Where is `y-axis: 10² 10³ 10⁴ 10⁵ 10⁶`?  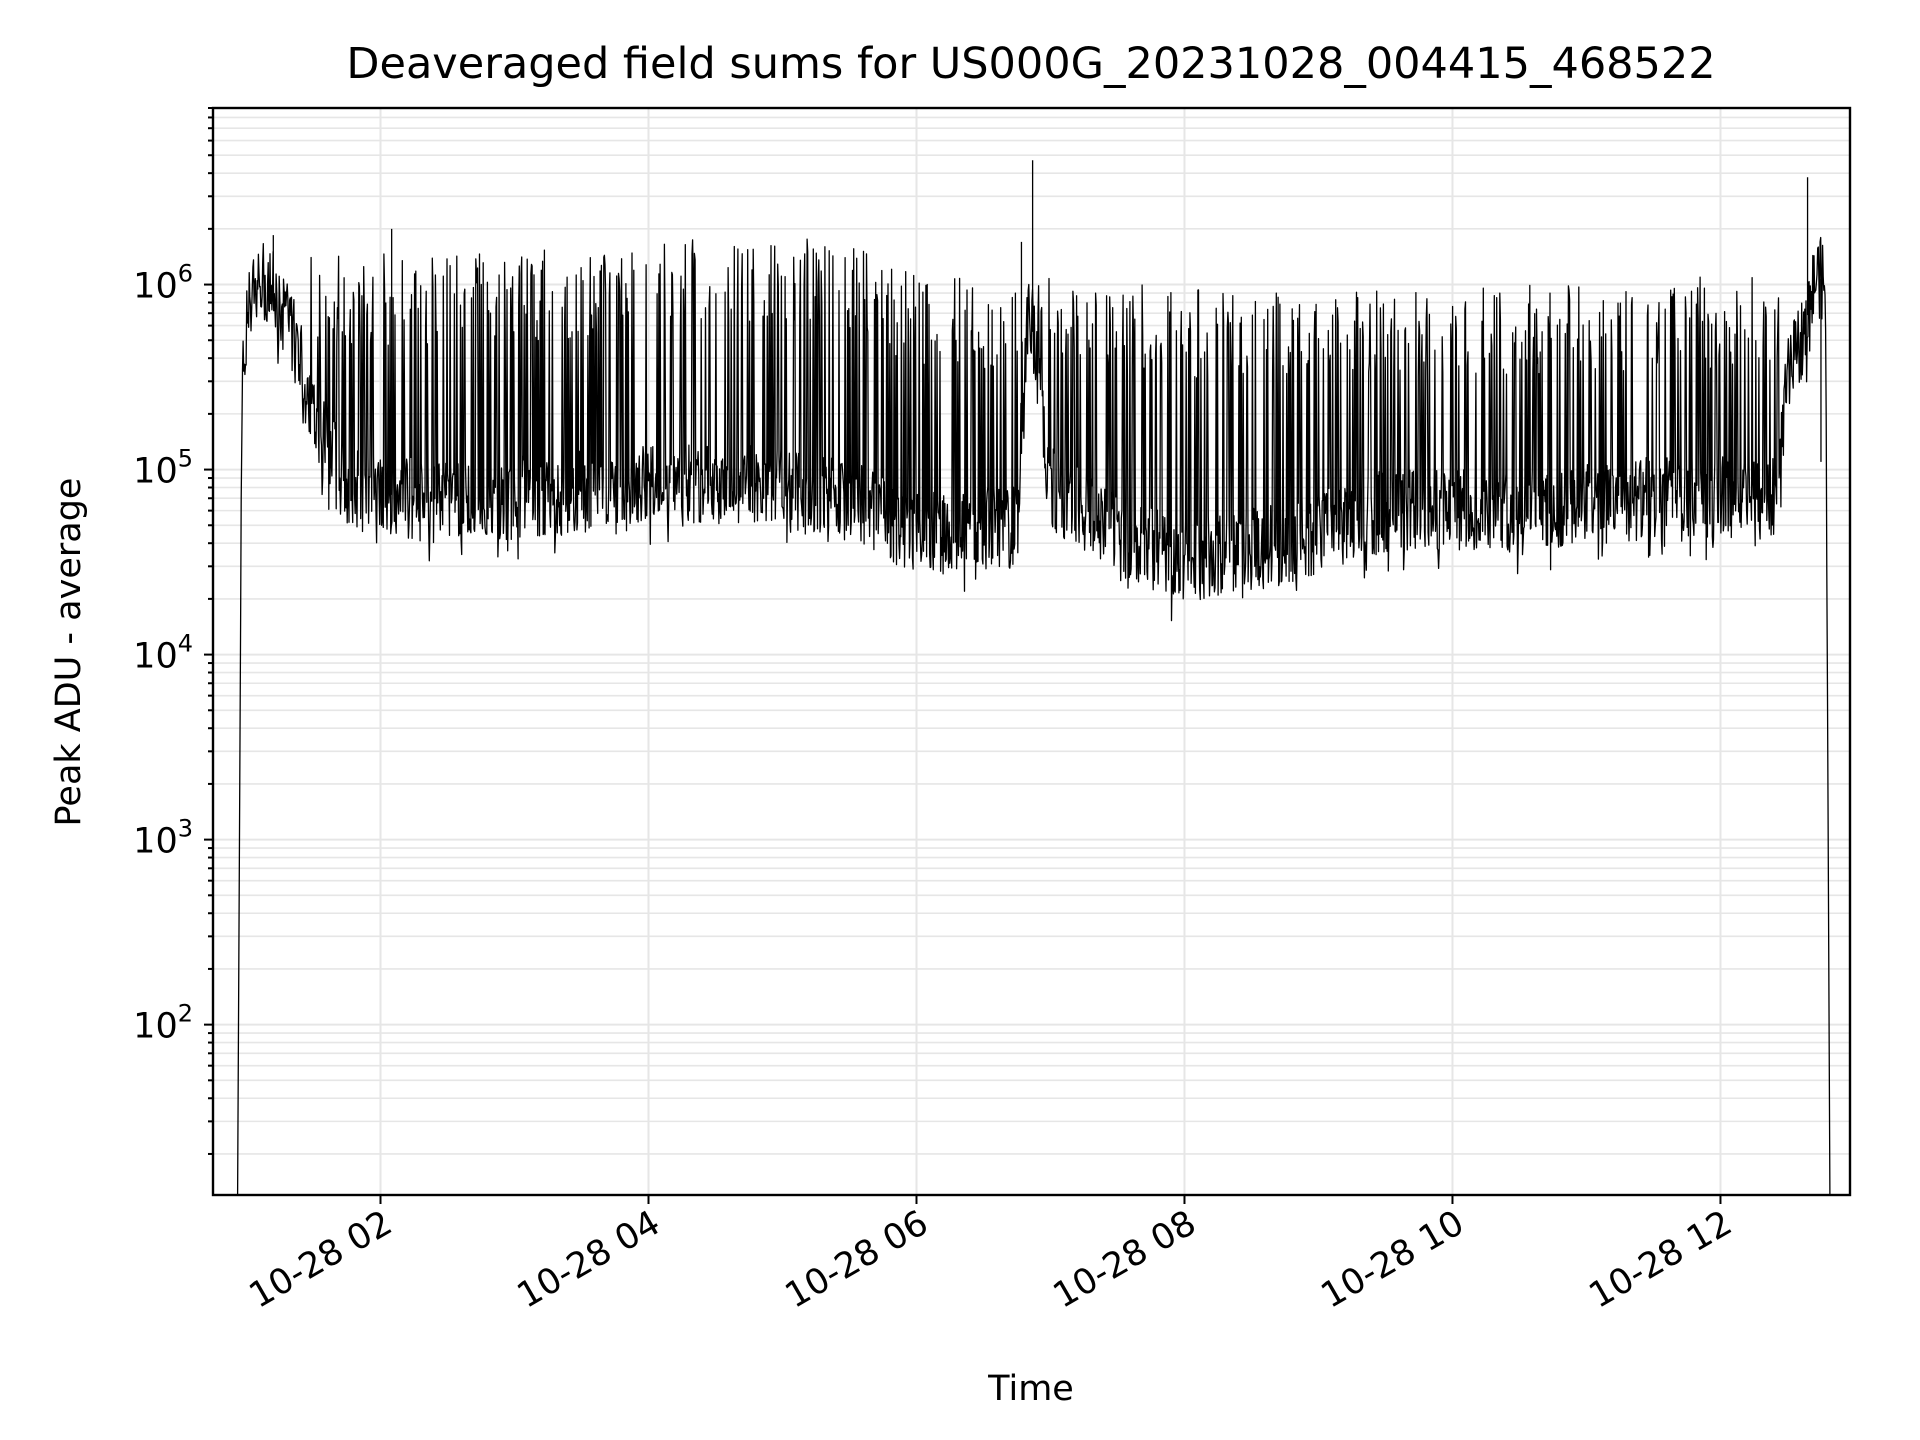 y-axis: 10² 10³ 10⁴ 10⁵ 10⁶ is located at coordinates (173, 631).